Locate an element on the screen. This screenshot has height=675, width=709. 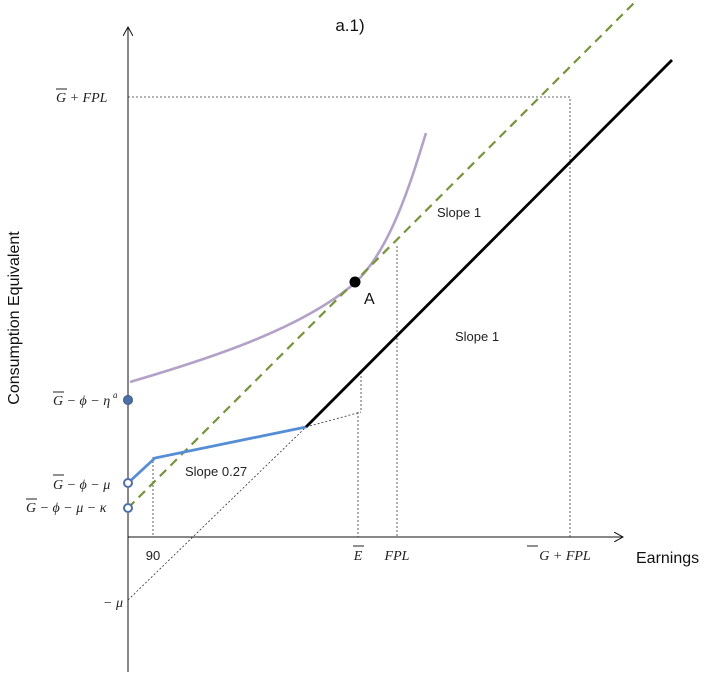
y-tick-kappa-text: G − ϕ − μ − κ is located at coordinates (66, 508).